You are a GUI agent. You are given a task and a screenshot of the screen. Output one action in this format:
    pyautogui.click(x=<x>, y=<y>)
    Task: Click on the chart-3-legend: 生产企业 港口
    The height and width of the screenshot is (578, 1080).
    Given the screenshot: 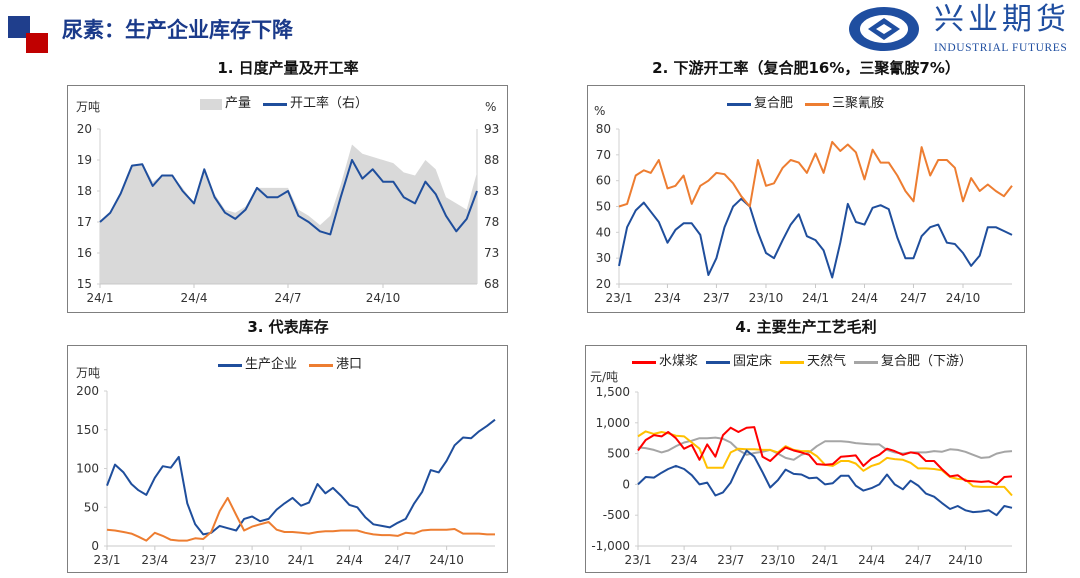 What is the action you would take?
    pyautogui.click(x=290, y=365)
    